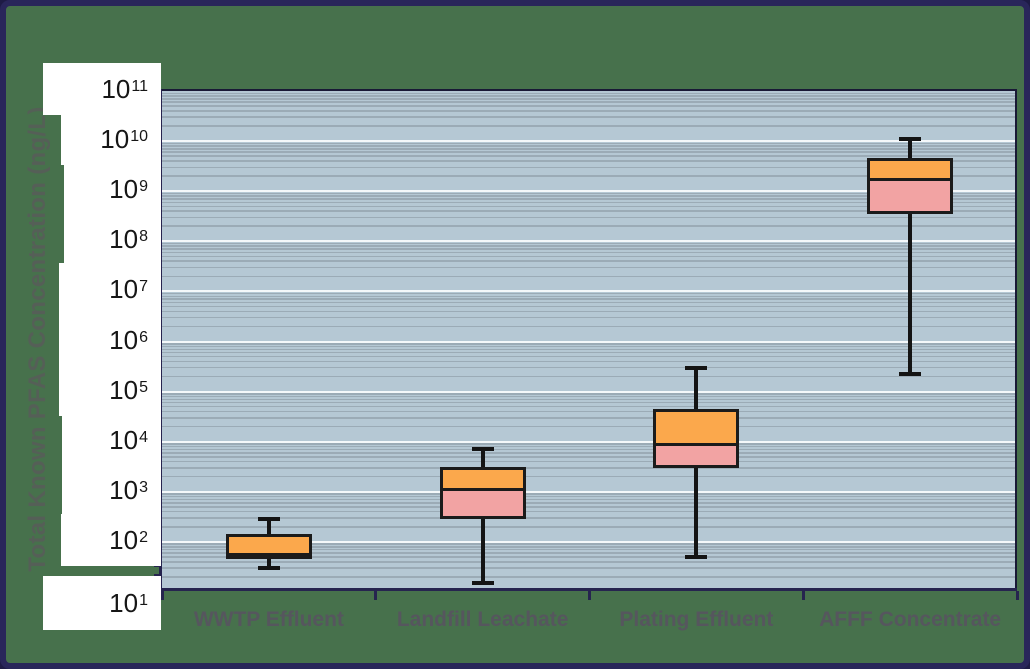 Image resolution: width=1030 pixels, height=669 pixels. I want to click on y-tick-exponent: 8, so click(143, 237).